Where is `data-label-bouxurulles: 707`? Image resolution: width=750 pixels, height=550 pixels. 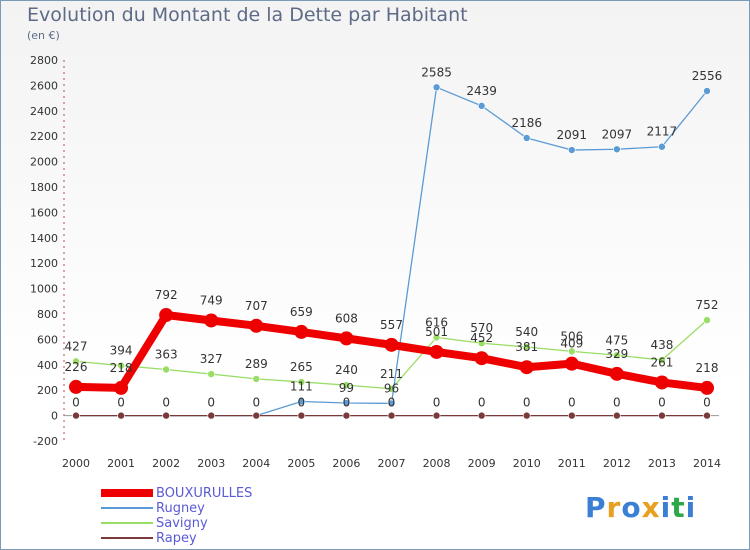 data-label-bouxurulles: 707 is located at coordinates (256, 306).